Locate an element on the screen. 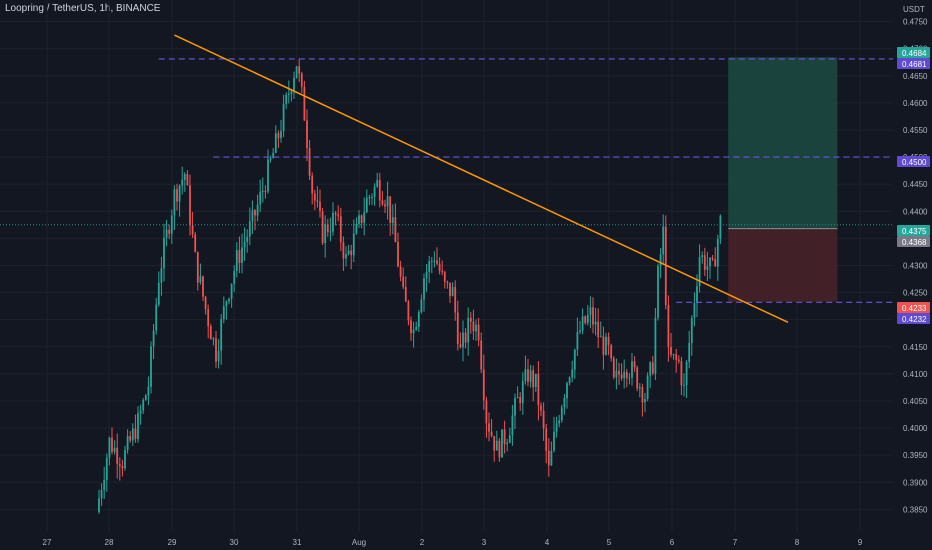  badge-level-top-bg is located at coordinates (913, 63).